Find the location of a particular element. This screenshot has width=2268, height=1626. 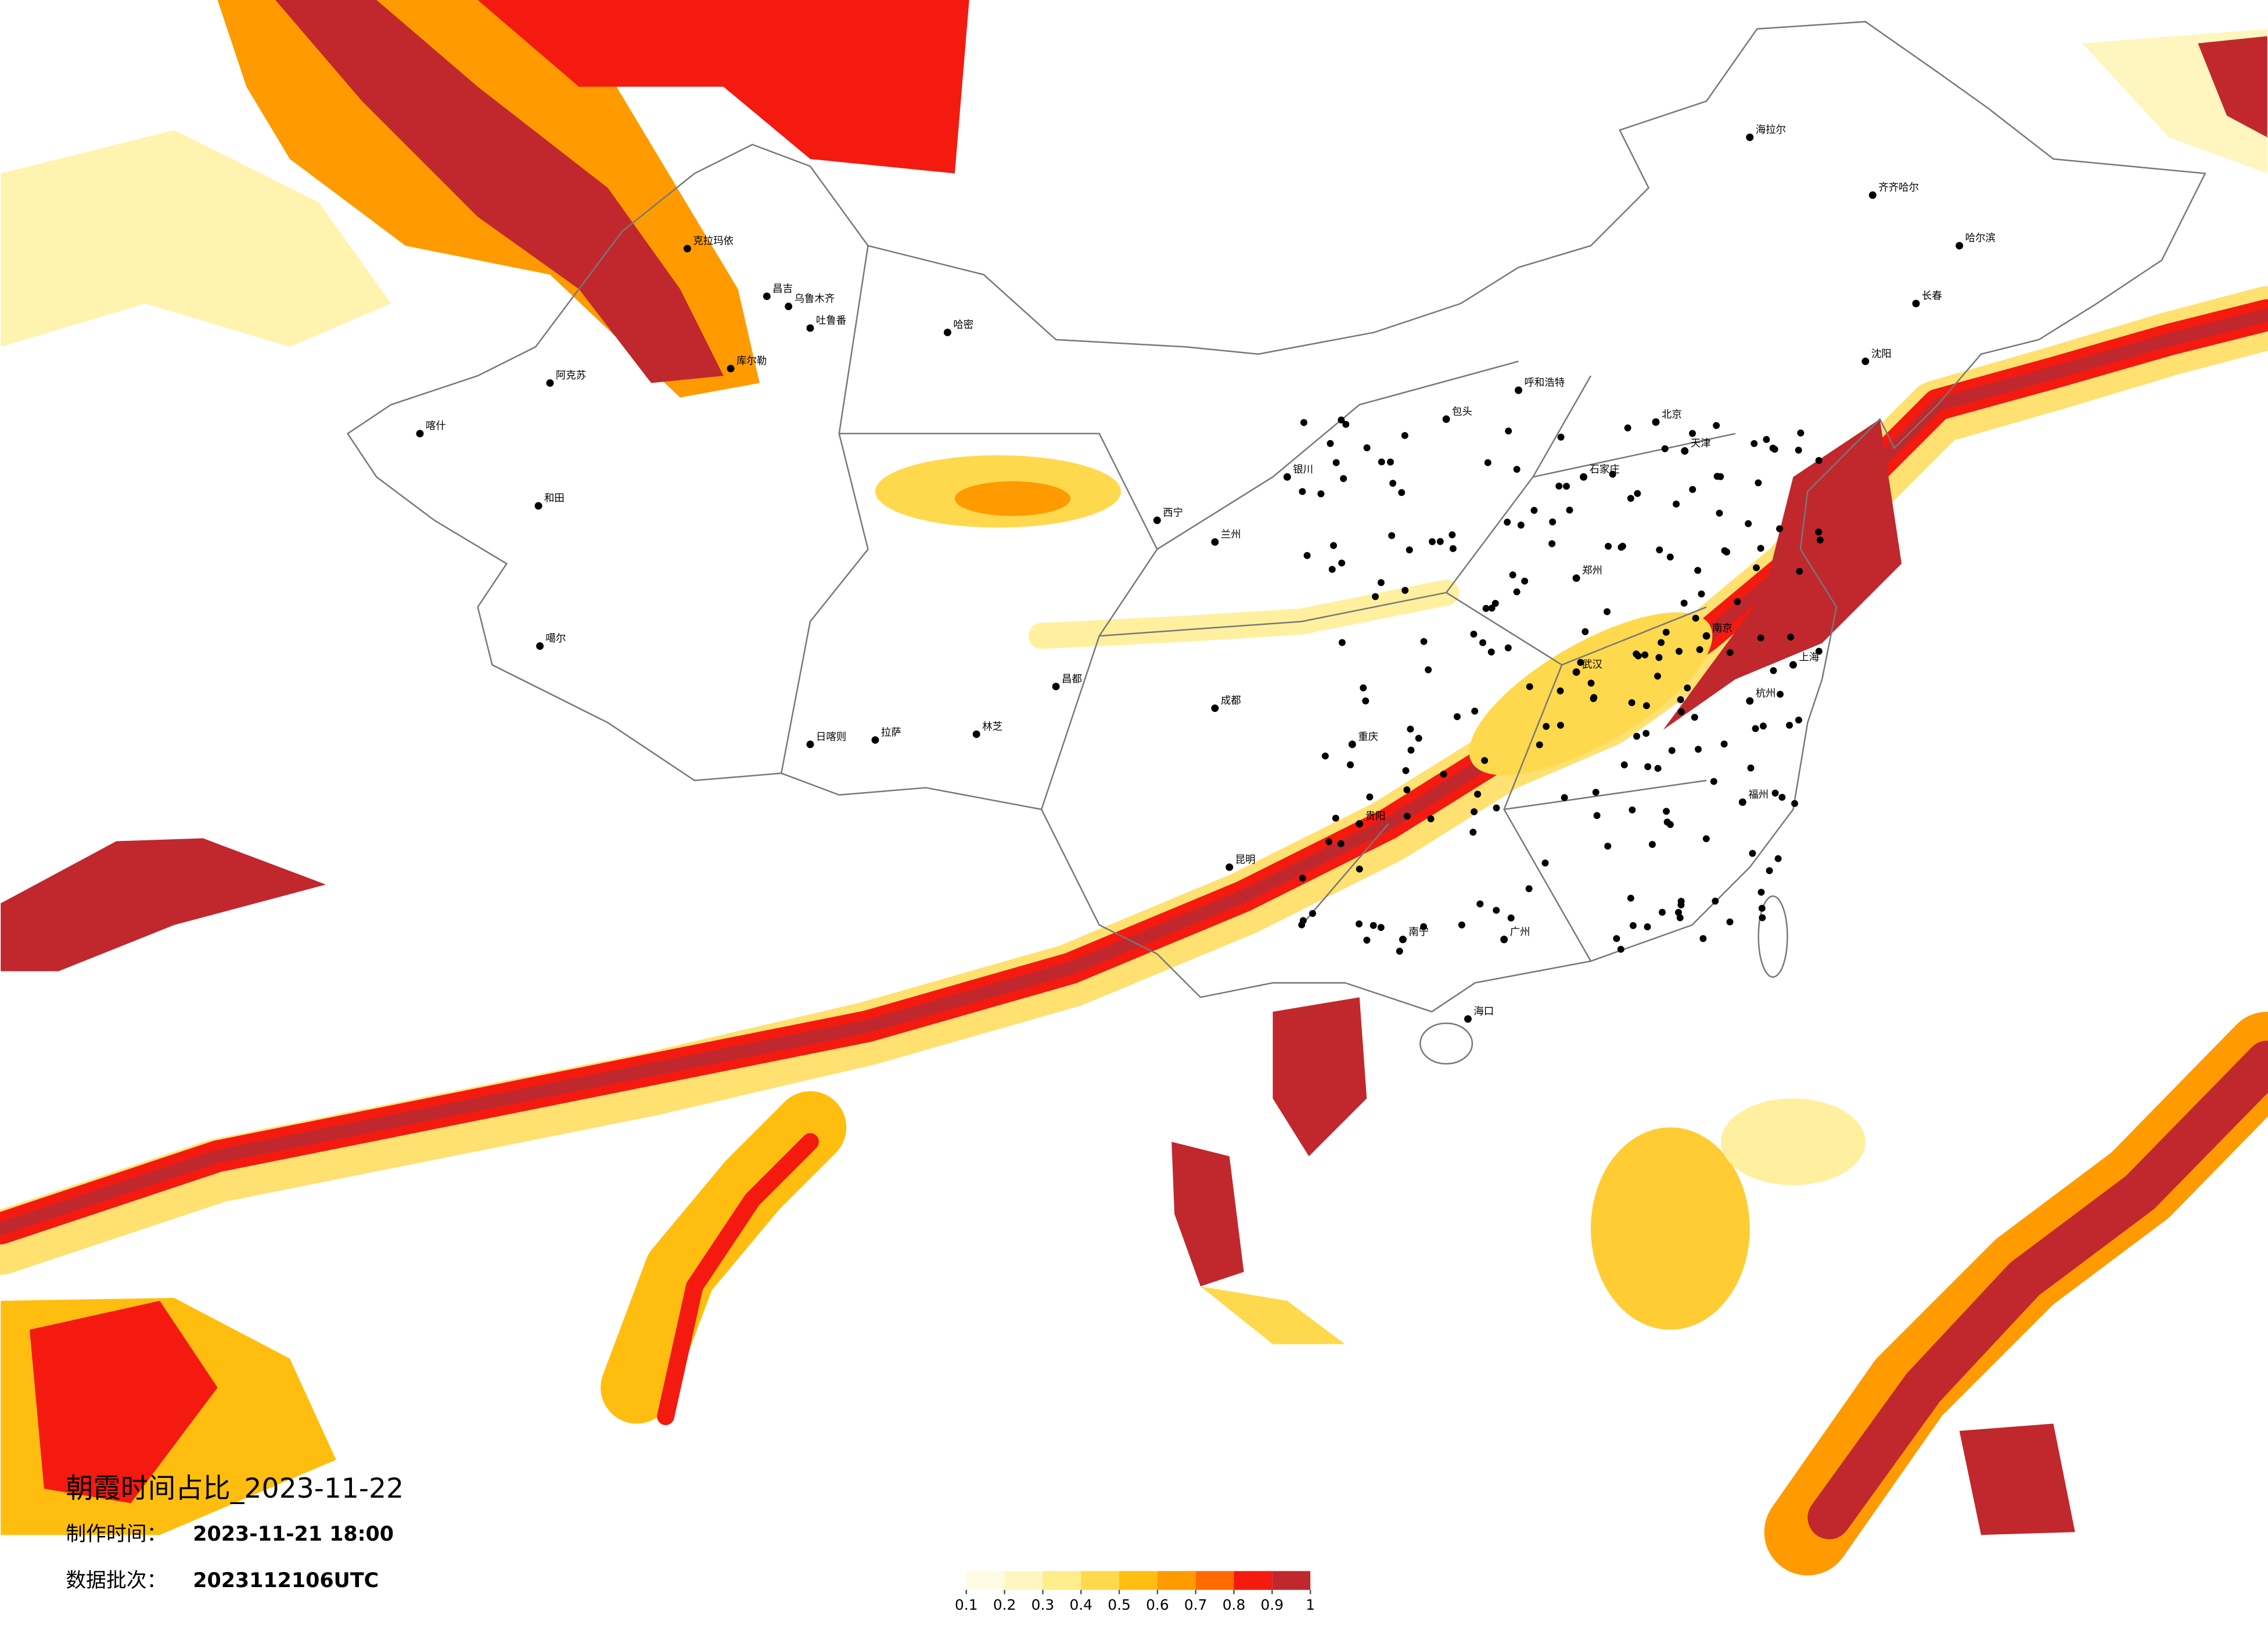

city-label: 杭州 is located at coordinates (1766, 694).